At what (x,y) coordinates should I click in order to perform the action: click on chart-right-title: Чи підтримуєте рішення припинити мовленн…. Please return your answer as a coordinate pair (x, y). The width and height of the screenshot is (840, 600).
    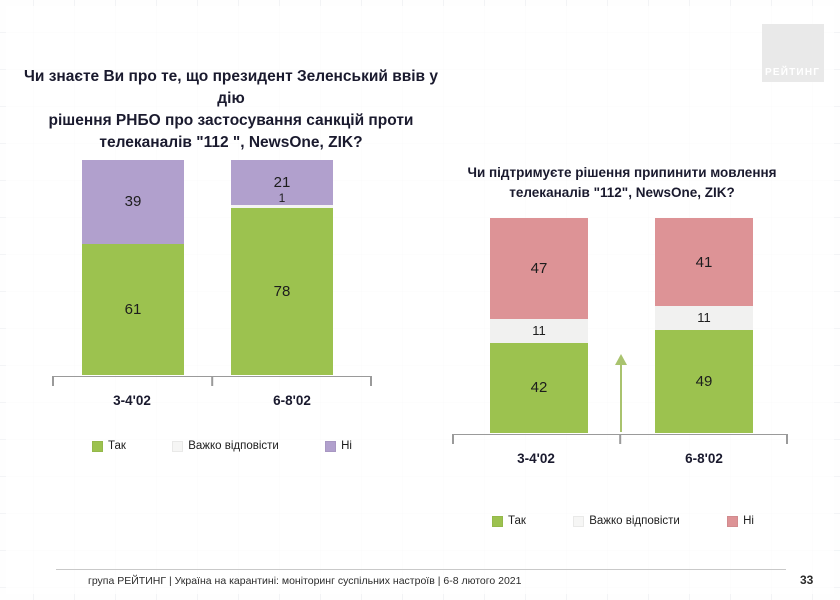
    Looking at the image, I should click on (622, 183).